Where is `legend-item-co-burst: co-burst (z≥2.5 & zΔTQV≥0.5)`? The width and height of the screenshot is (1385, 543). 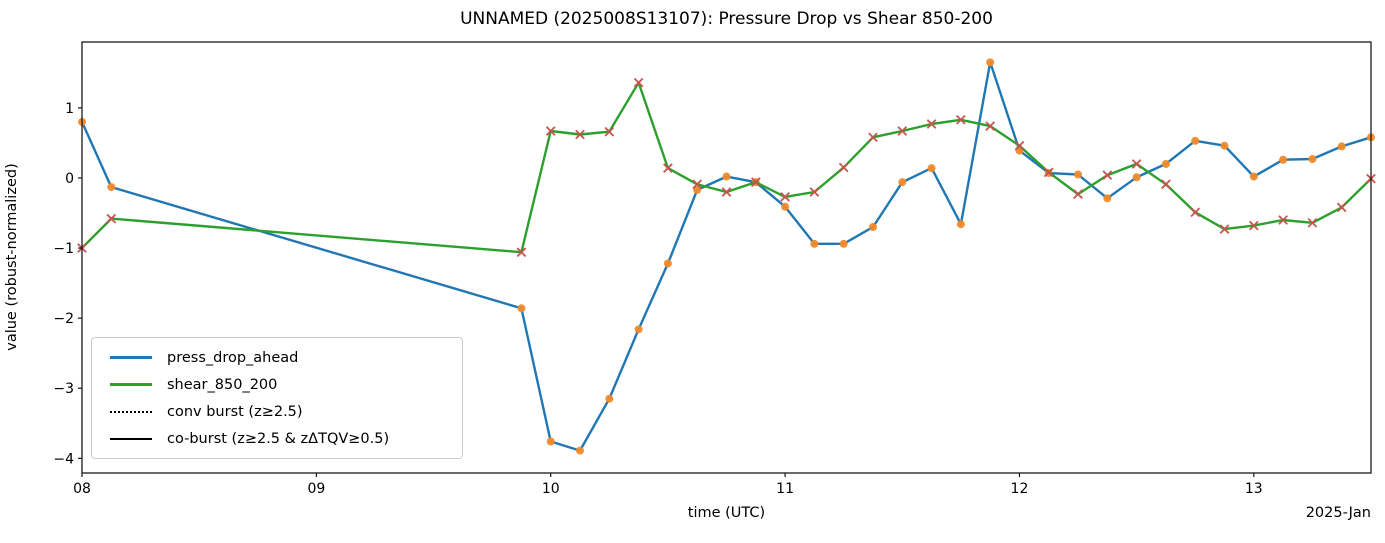
legend-item-co-burst: co-burst (z≥2.5 & zΔTQV≥0.5) is located at coordinates (277, 439).